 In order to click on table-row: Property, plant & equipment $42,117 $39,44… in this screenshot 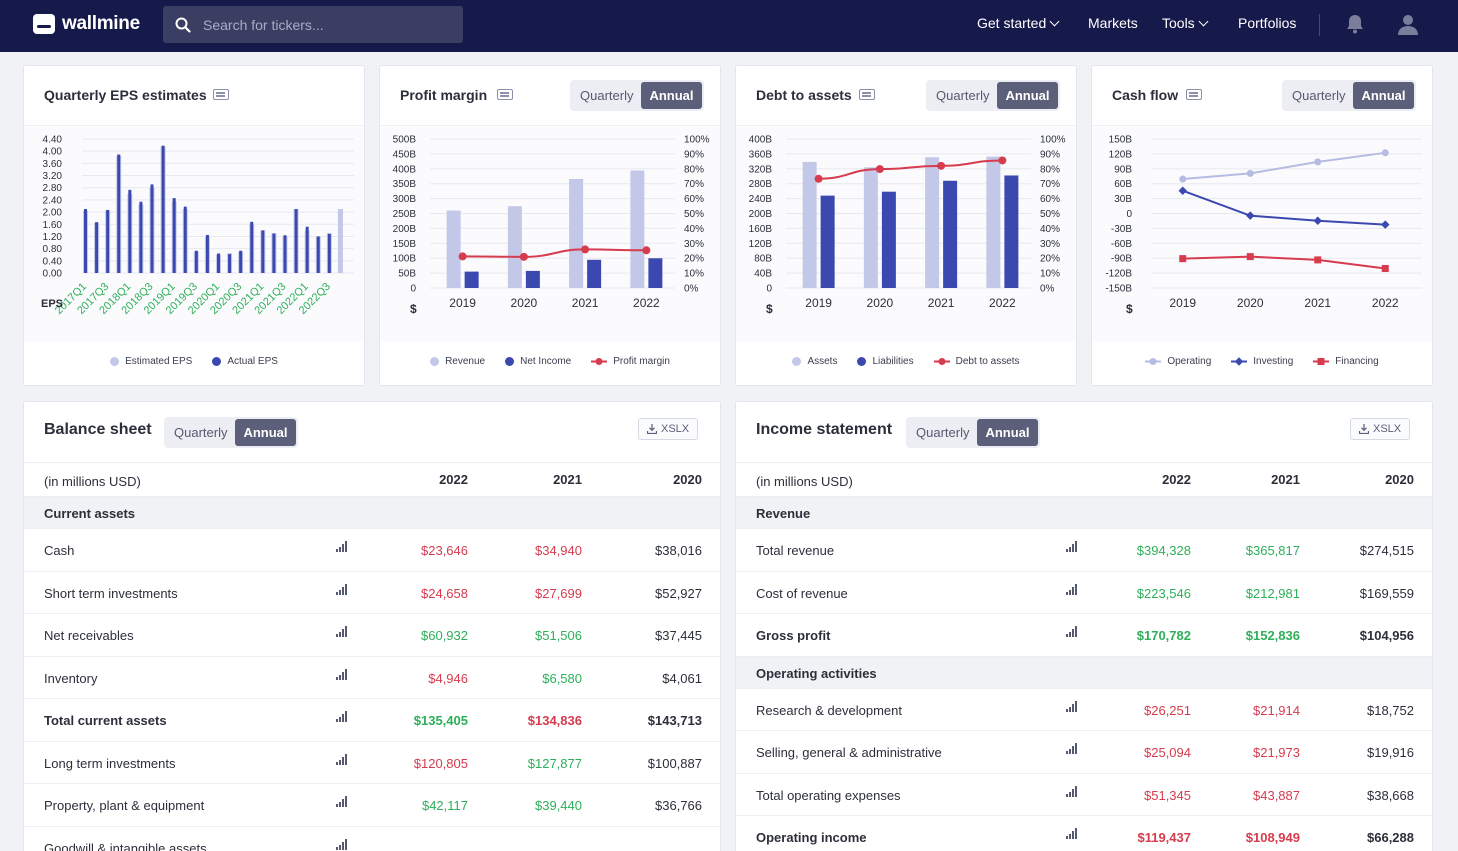, I will do `click(372, 805)`.